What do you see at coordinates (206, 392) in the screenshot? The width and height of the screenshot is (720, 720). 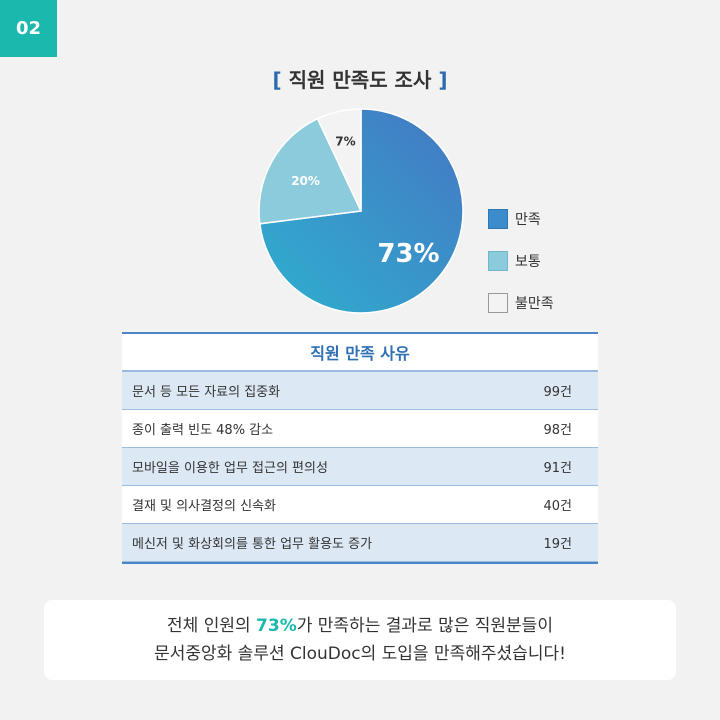 I see `row-reason: 문서 등 모든 자료의 집중화` at bounding box center [206, 392].